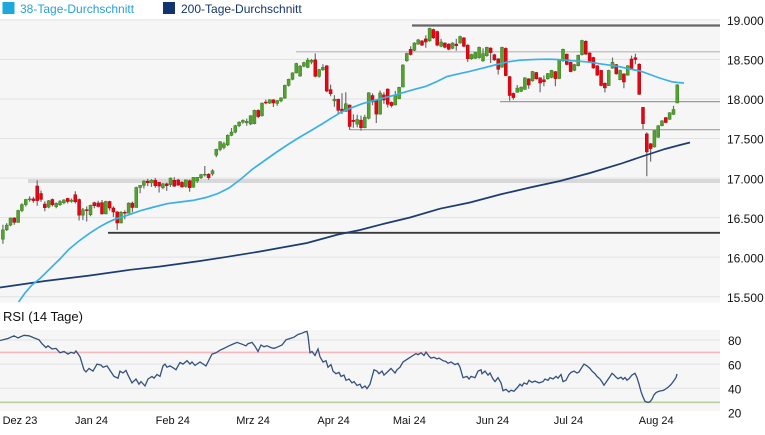  Describe the element at coordinates (735, 389) in the screenshot. I see `svg-text: 40` at that location.